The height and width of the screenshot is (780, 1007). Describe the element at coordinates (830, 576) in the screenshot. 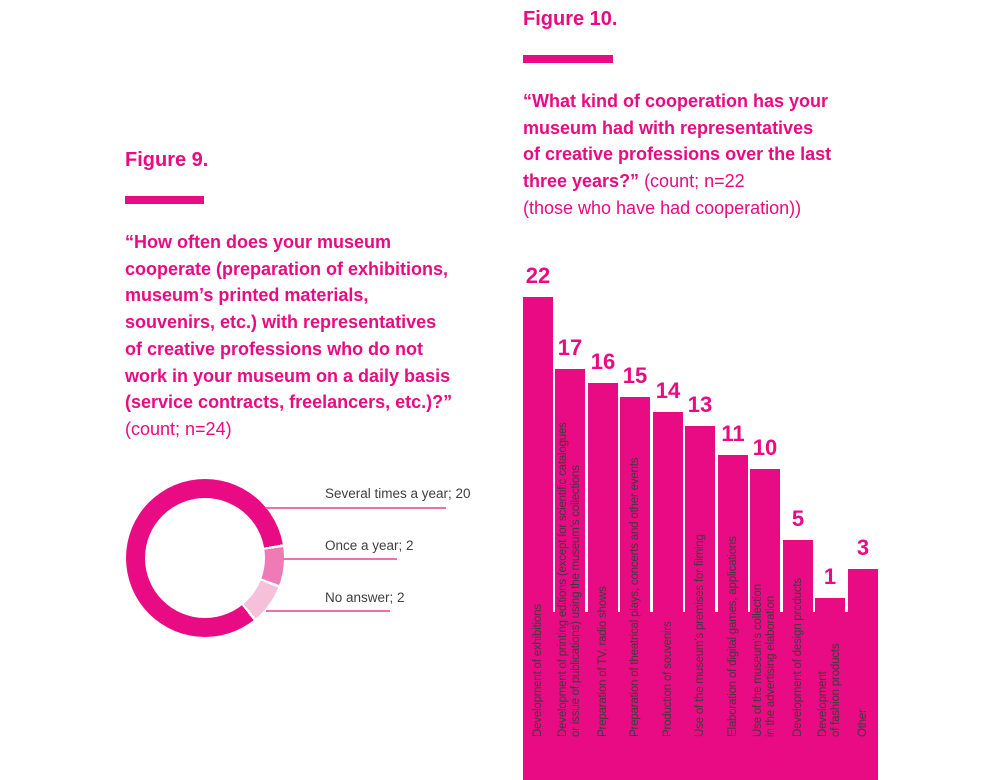

I see `bar-value-label: 1` at that location.